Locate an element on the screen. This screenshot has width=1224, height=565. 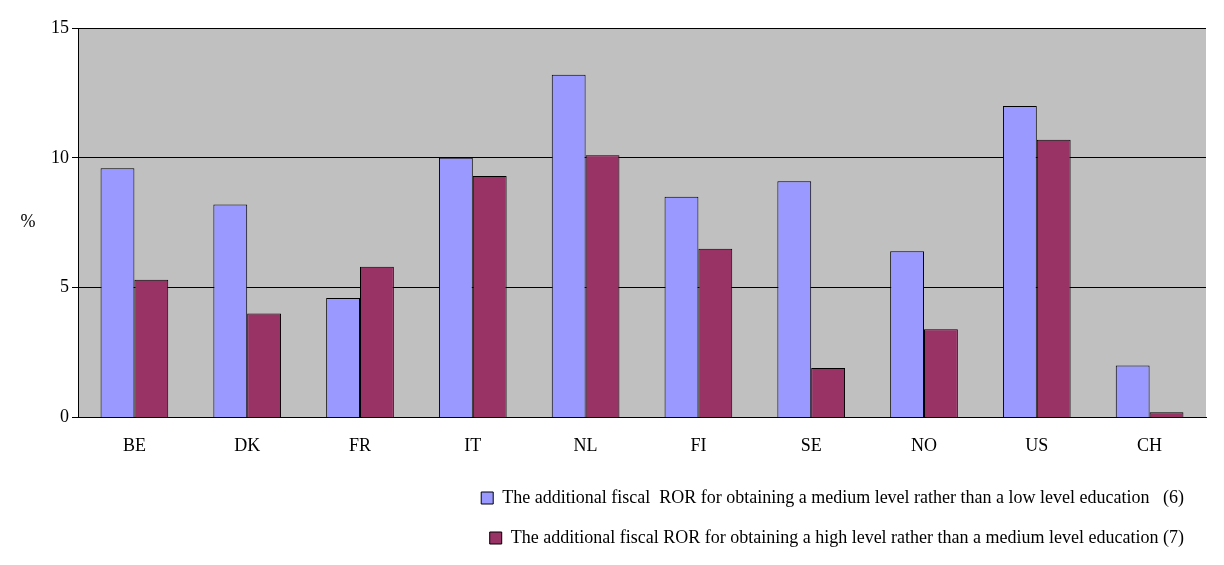
x-tick-label: CH is located at coordinates (1150, 444).